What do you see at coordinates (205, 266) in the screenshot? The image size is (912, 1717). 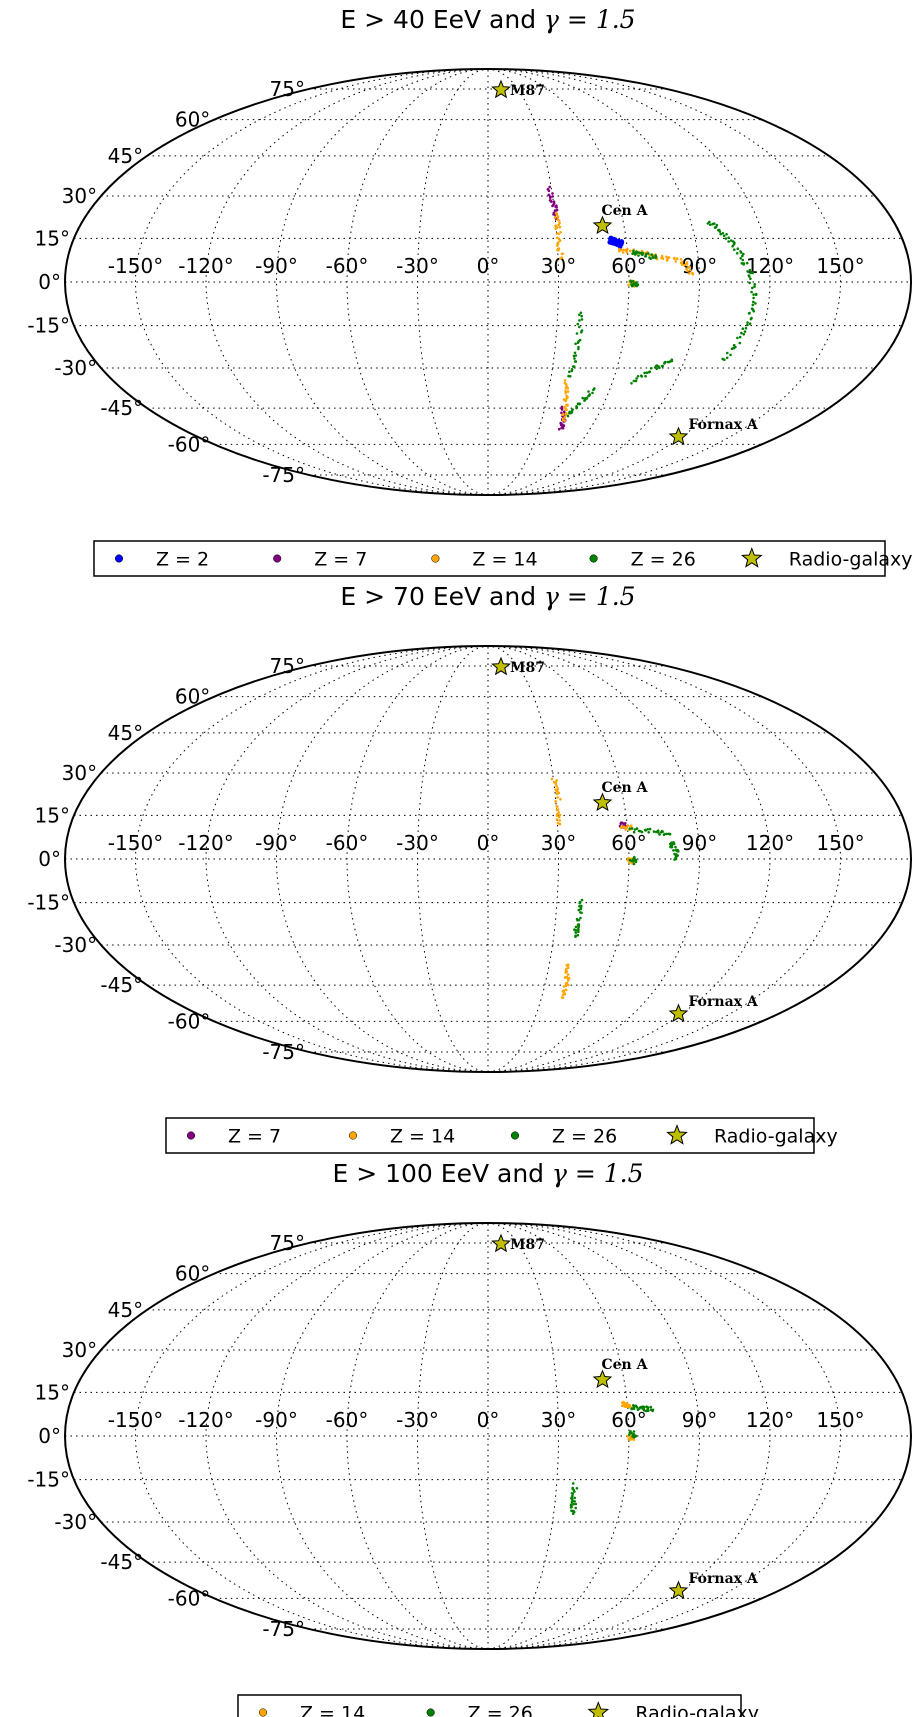 I see `longitude-tick-label: -120°` at bounding box center [205, 266].